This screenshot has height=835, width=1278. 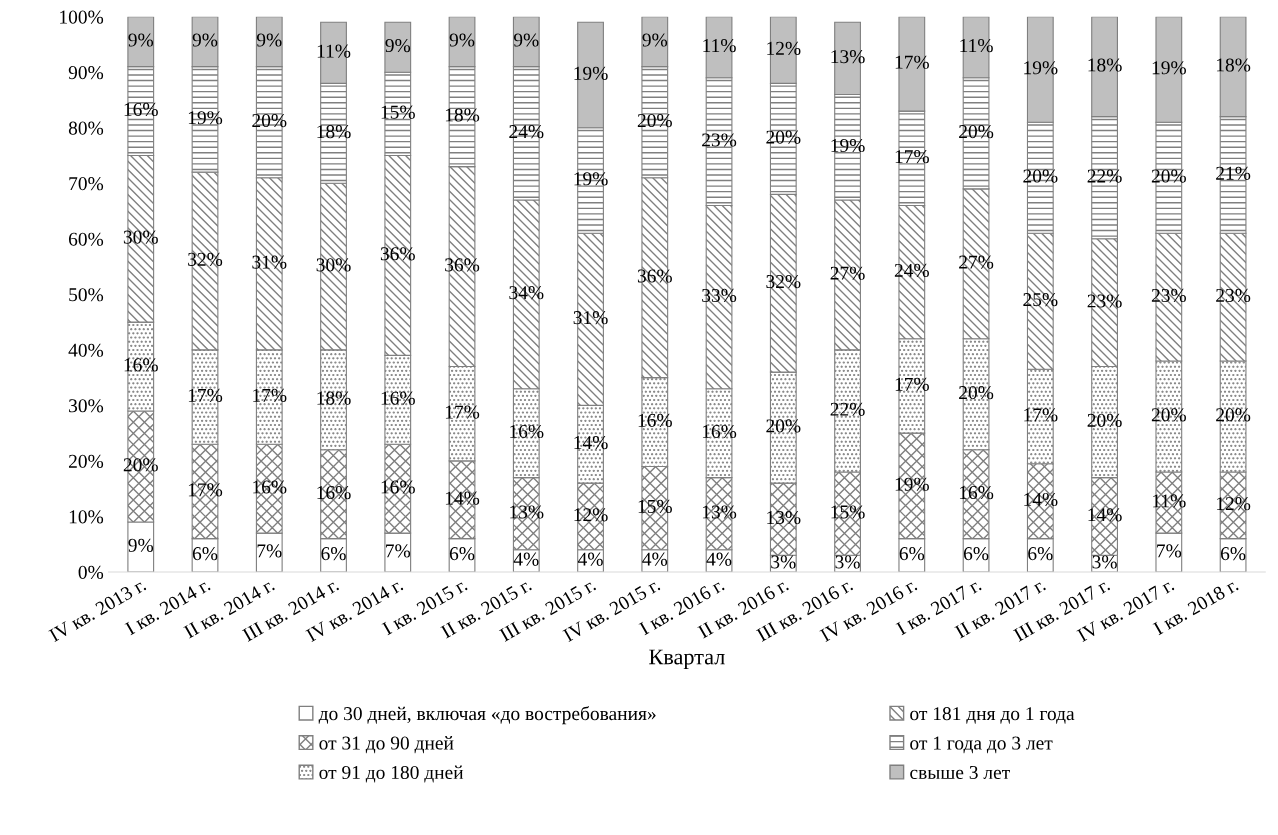 What do you see at coordinates (386, 745) in the screenshot?
I see `legend-label: от 31 до 90 дней` at bounding box center [386, 745].